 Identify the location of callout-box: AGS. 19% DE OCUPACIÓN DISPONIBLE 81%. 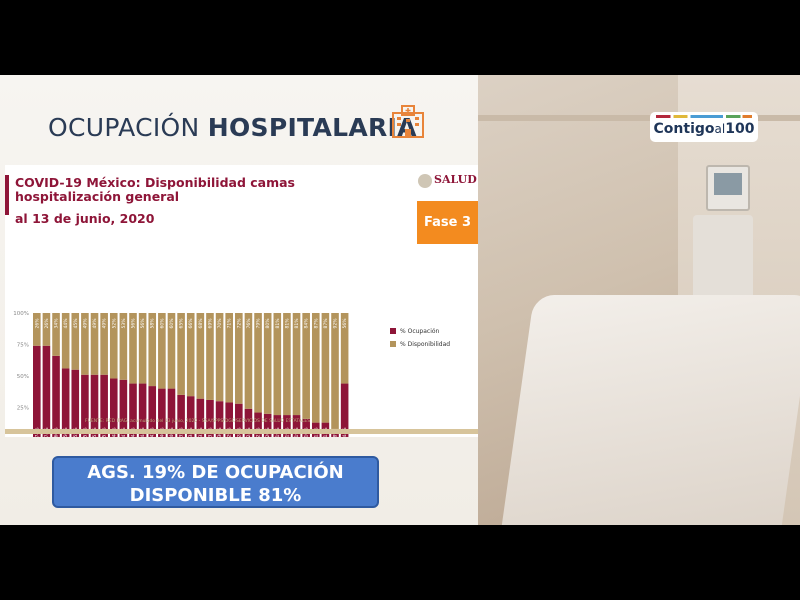
(215, 482).